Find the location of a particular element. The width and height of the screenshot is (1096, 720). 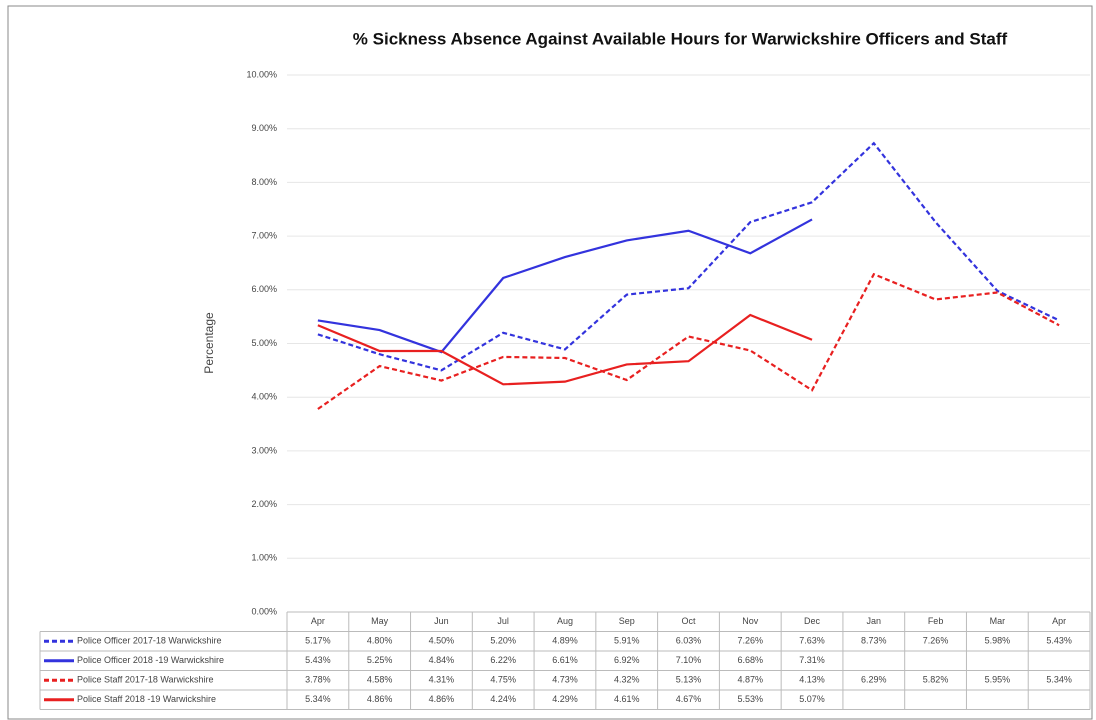

y-tick-label: 4.00% is located at coordinates (264, 397).